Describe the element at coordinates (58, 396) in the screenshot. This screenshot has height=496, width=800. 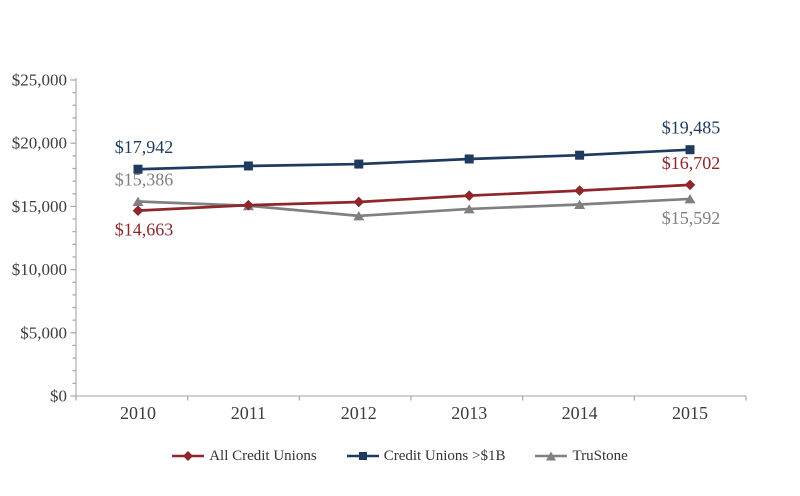
I see `y-tick-label: $0` at that location.